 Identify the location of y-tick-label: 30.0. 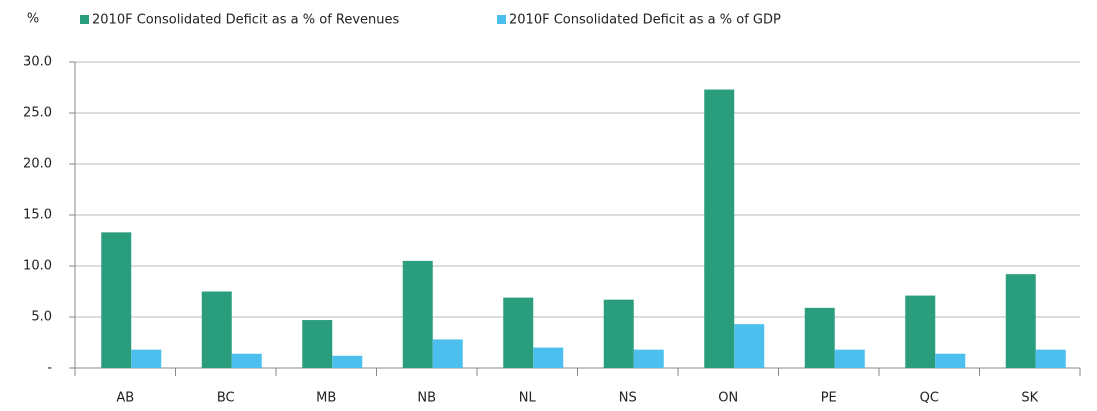
(37, 62).